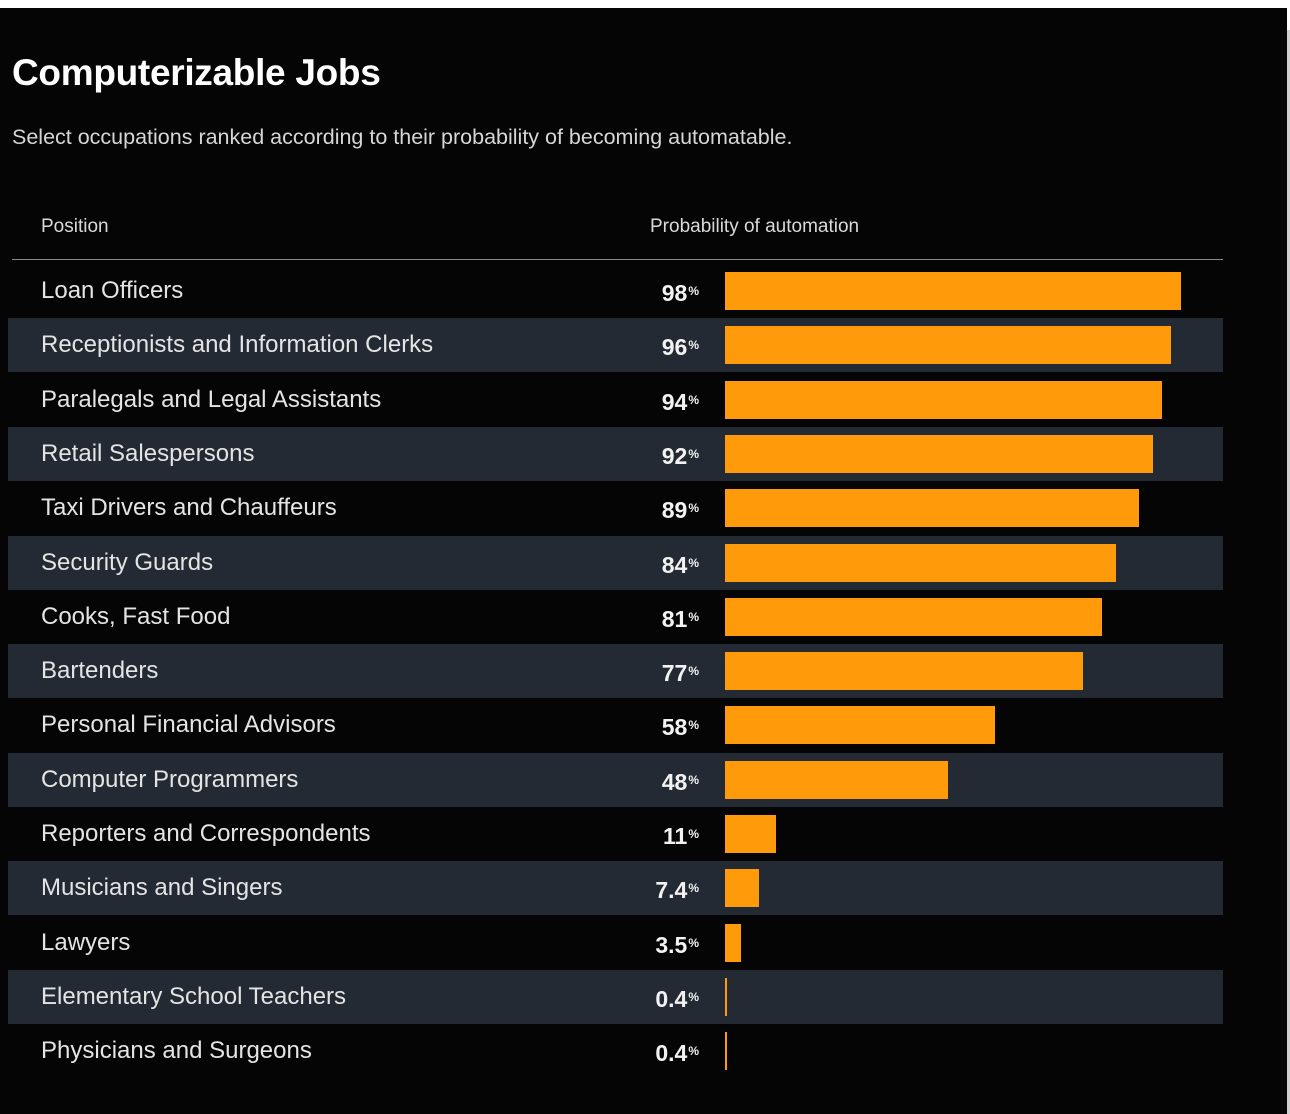  Describe the element at coordinates (674, 673) in the screenshot. I see `value-number: 77` at that location.